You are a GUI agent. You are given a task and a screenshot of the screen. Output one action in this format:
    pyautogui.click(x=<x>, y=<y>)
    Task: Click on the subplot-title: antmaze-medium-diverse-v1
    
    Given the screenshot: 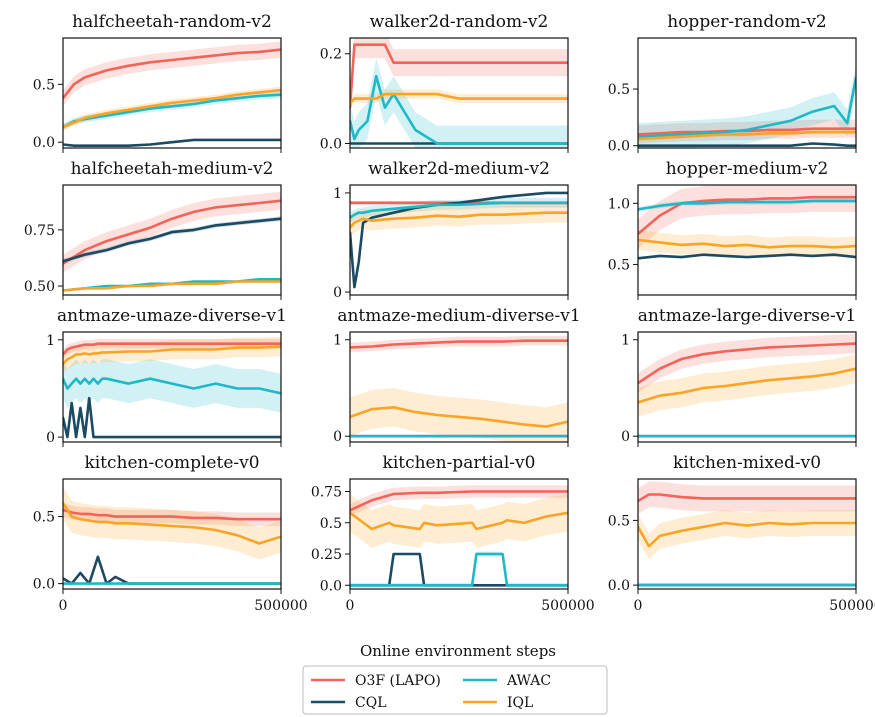 What is the action you would take?
    pyautogui.click(x=458, y=316)
    